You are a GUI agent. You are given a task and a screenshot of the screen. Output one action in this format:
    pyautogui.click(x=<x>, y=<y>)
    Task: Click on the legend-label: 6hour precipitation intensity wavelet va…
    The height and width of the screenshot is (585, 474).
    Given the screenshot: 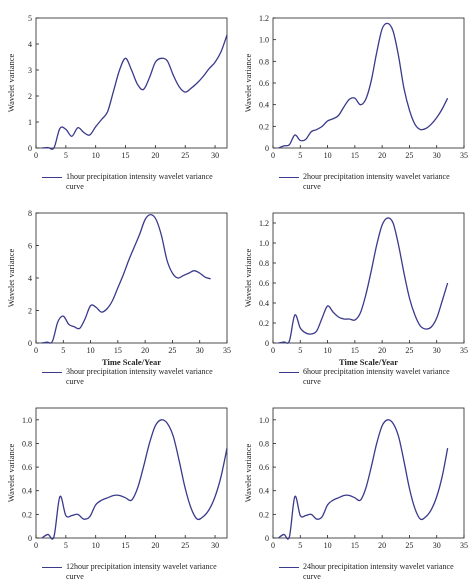 What is the action you would take?
    pyautogui.click(x=376, y=376)
    